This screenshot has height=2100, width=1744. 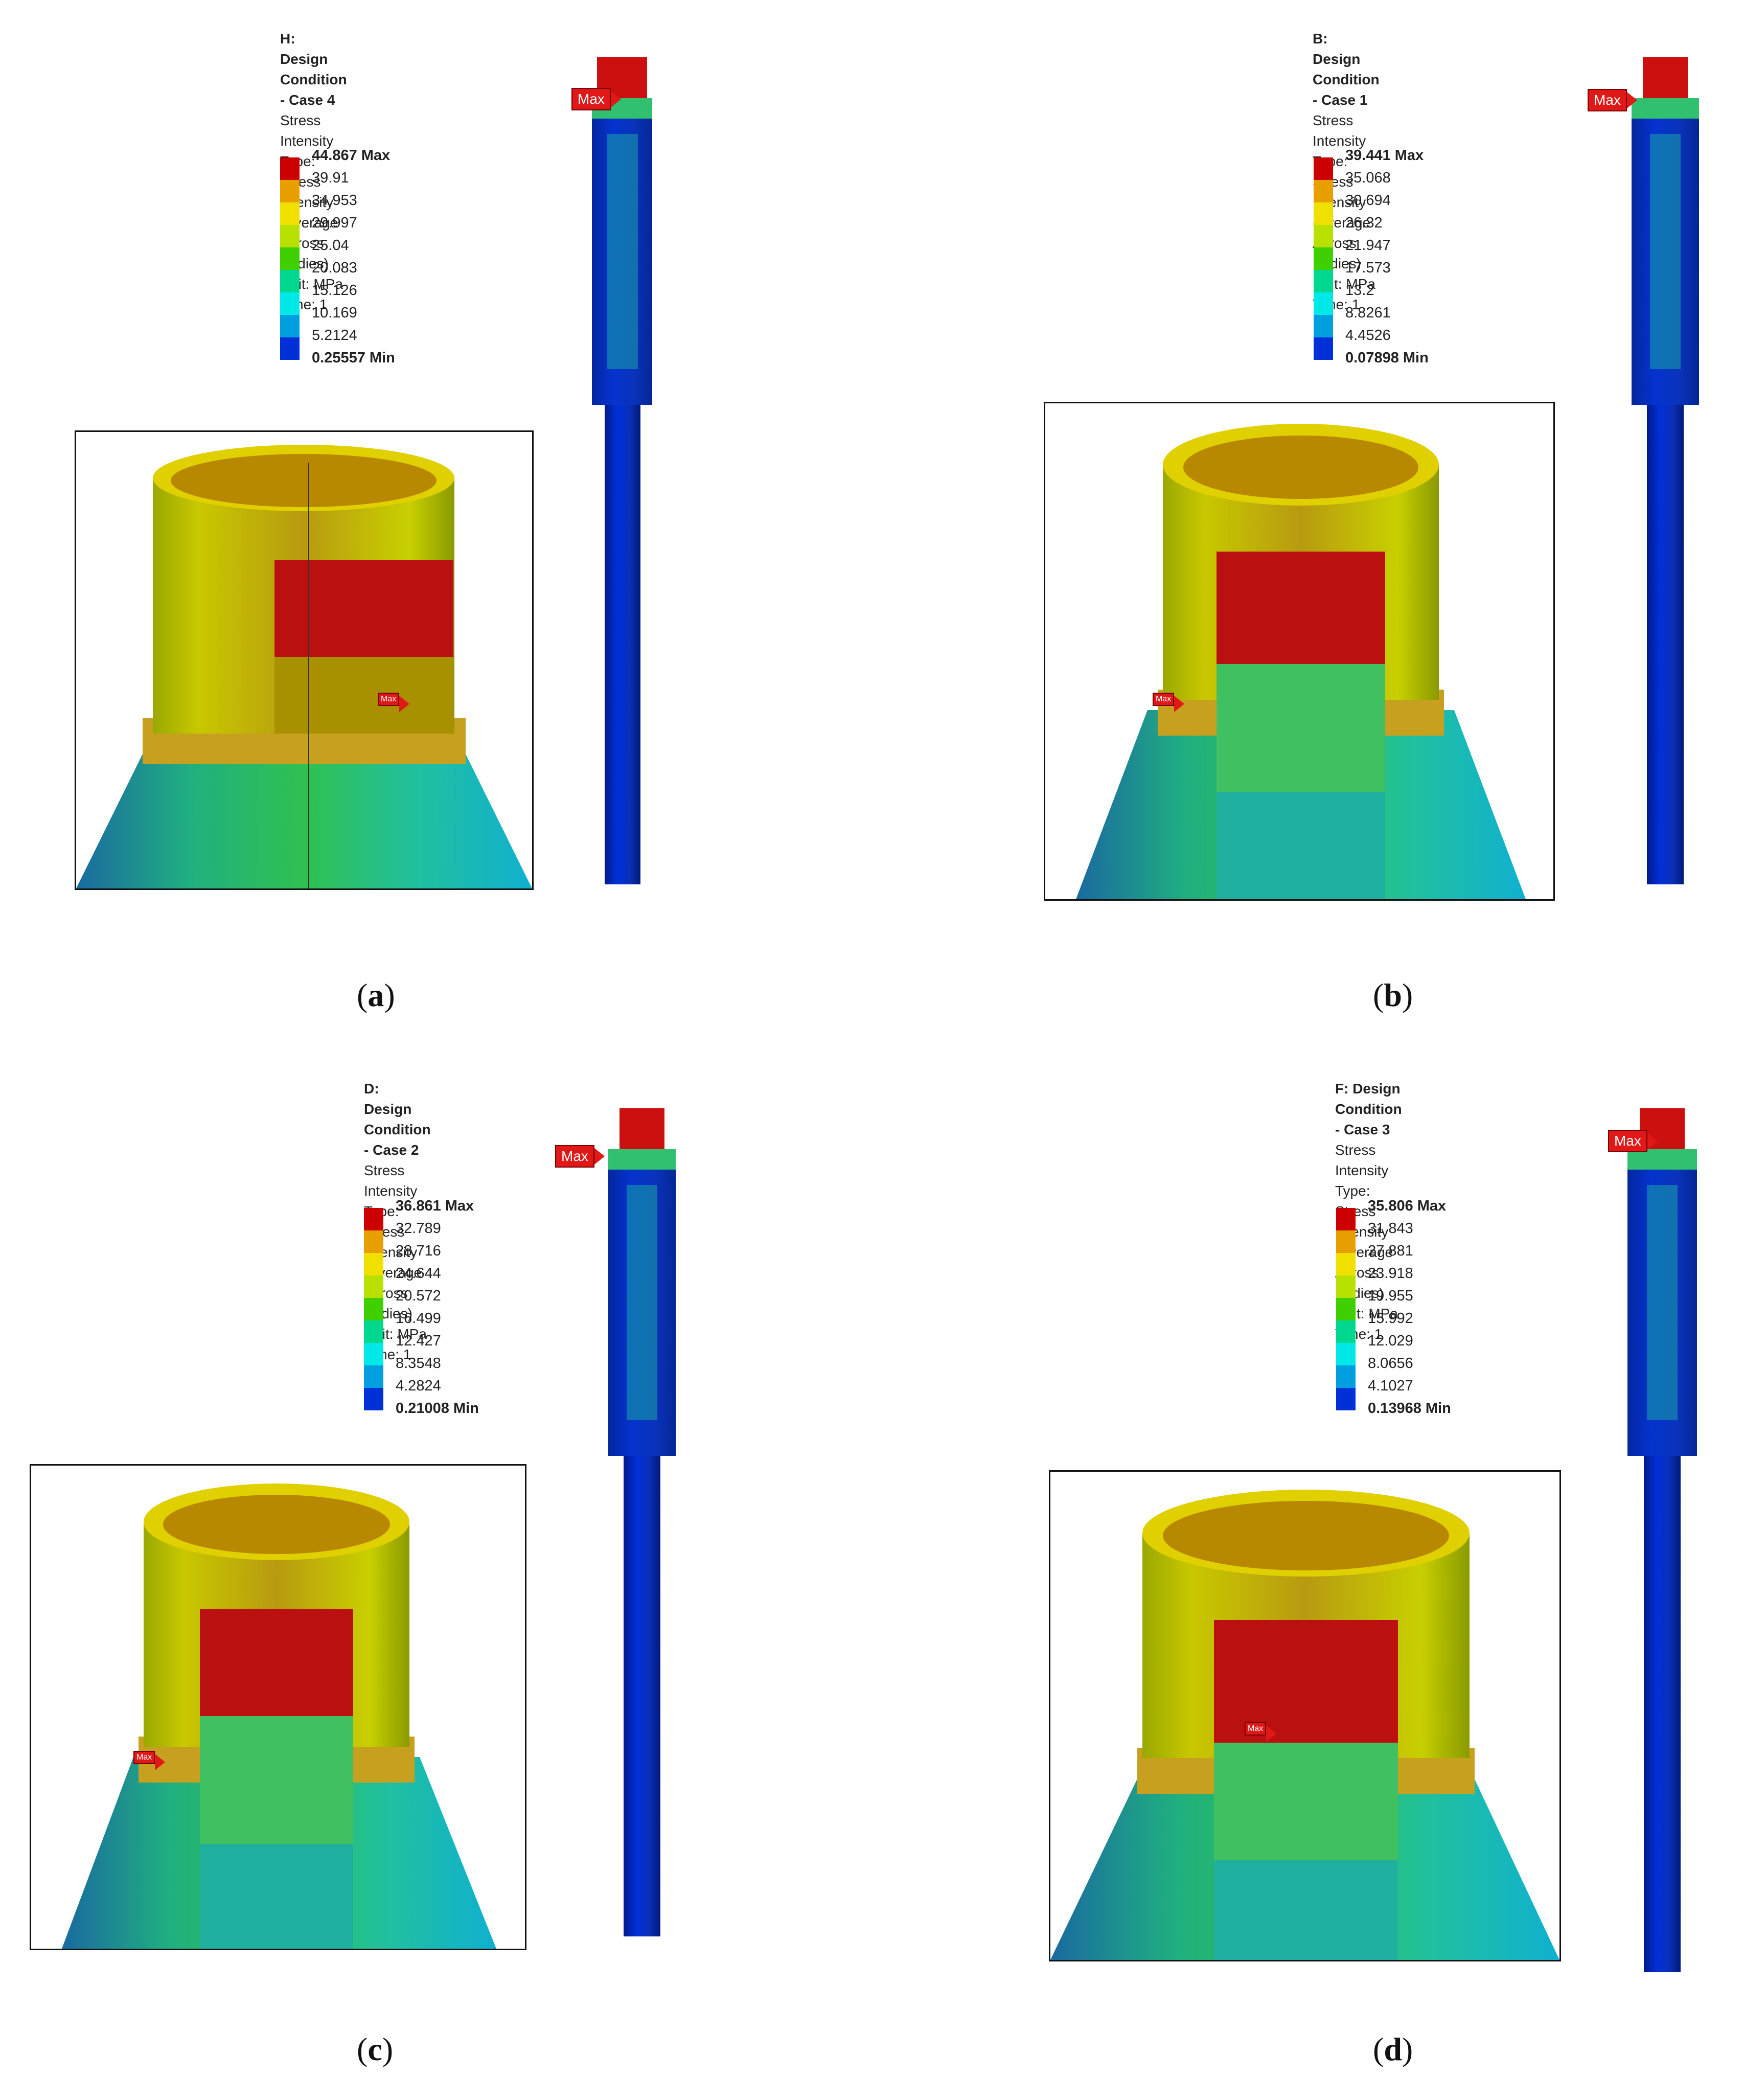 What do you see at coordinates (334, 200) in the screenshot?
I see `legend-level-label: 34.953` at bounding box center [334, 200].